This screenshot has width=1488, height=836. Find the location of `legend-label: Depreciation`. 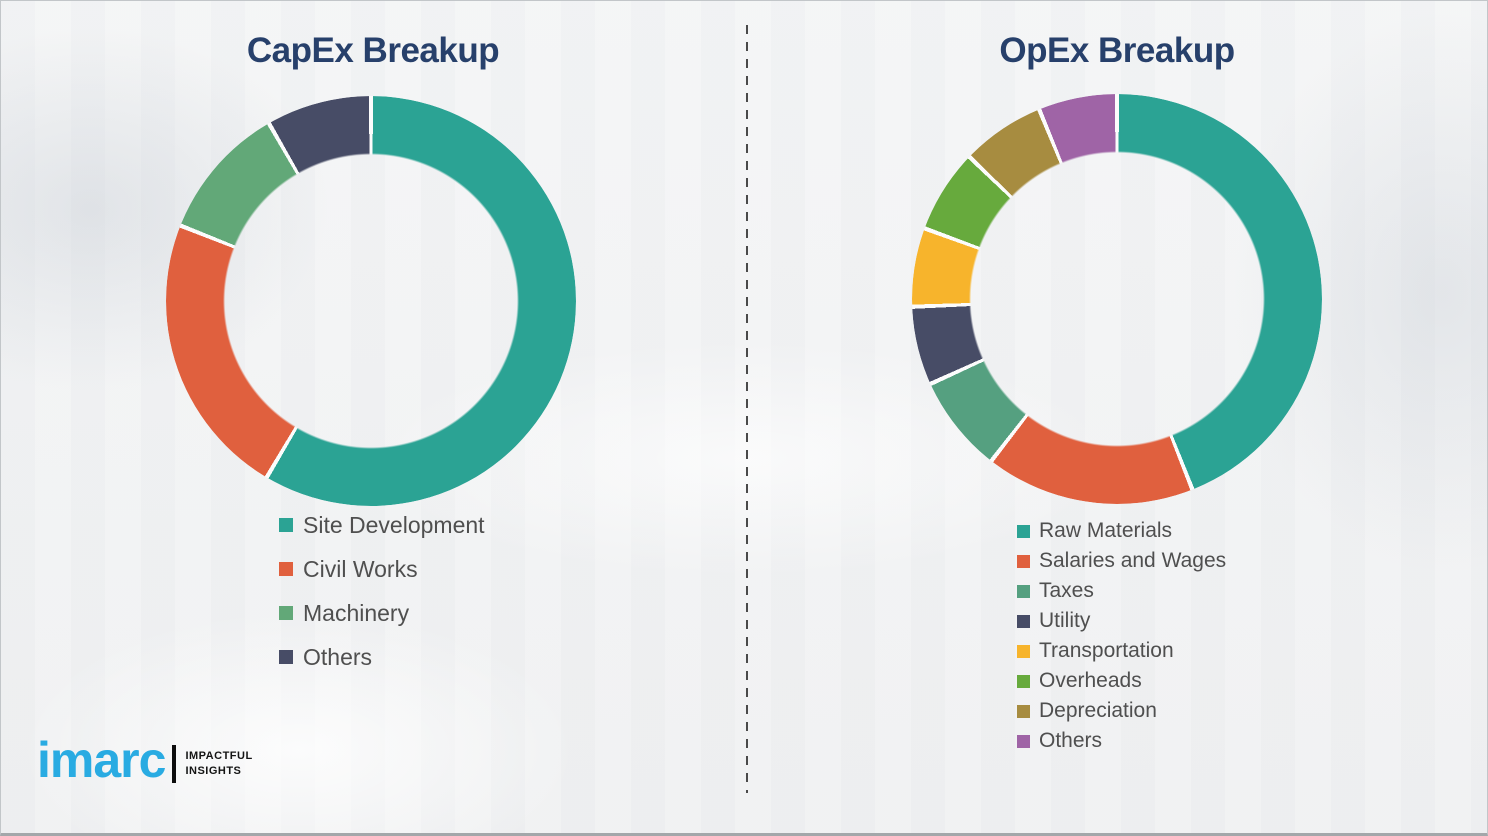

legend-label: Depreciation is located at coordinates (1098, 710).